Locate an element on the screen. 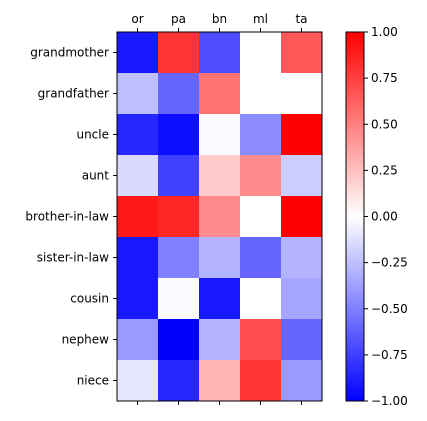  y-tick-label-niece: niece is located at coordinates (93, 381).